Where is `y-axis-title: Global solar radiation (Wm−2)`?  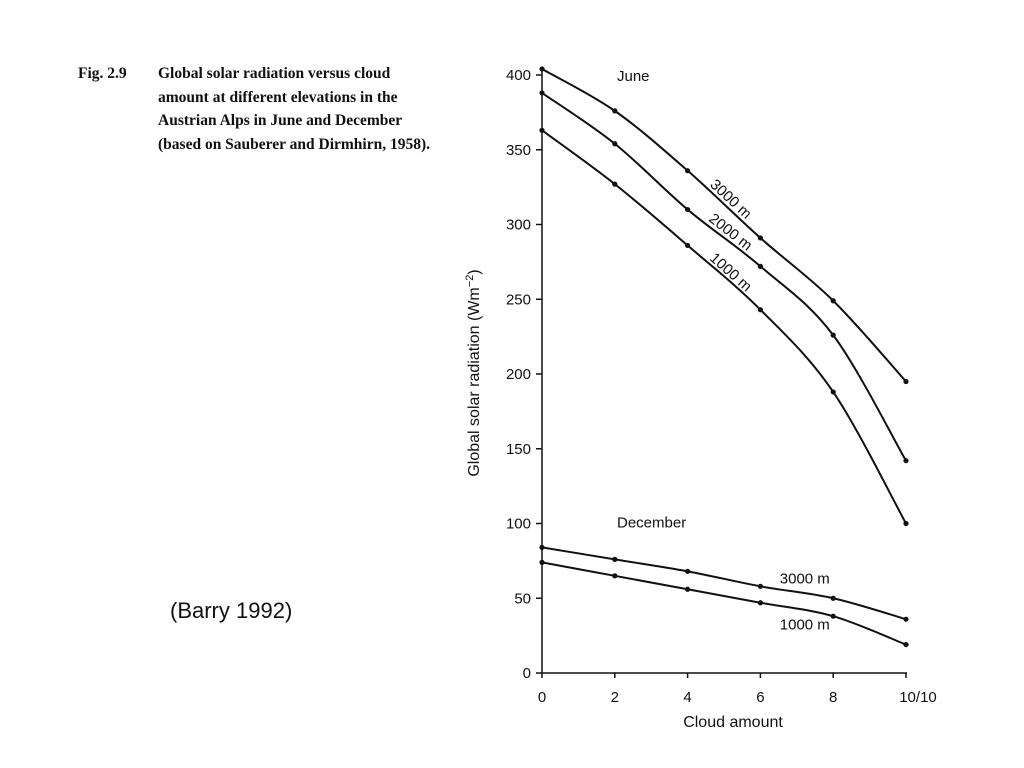 y-axis-title: Global solar radiation (Wm−2) is located at coordinates (473, 372).